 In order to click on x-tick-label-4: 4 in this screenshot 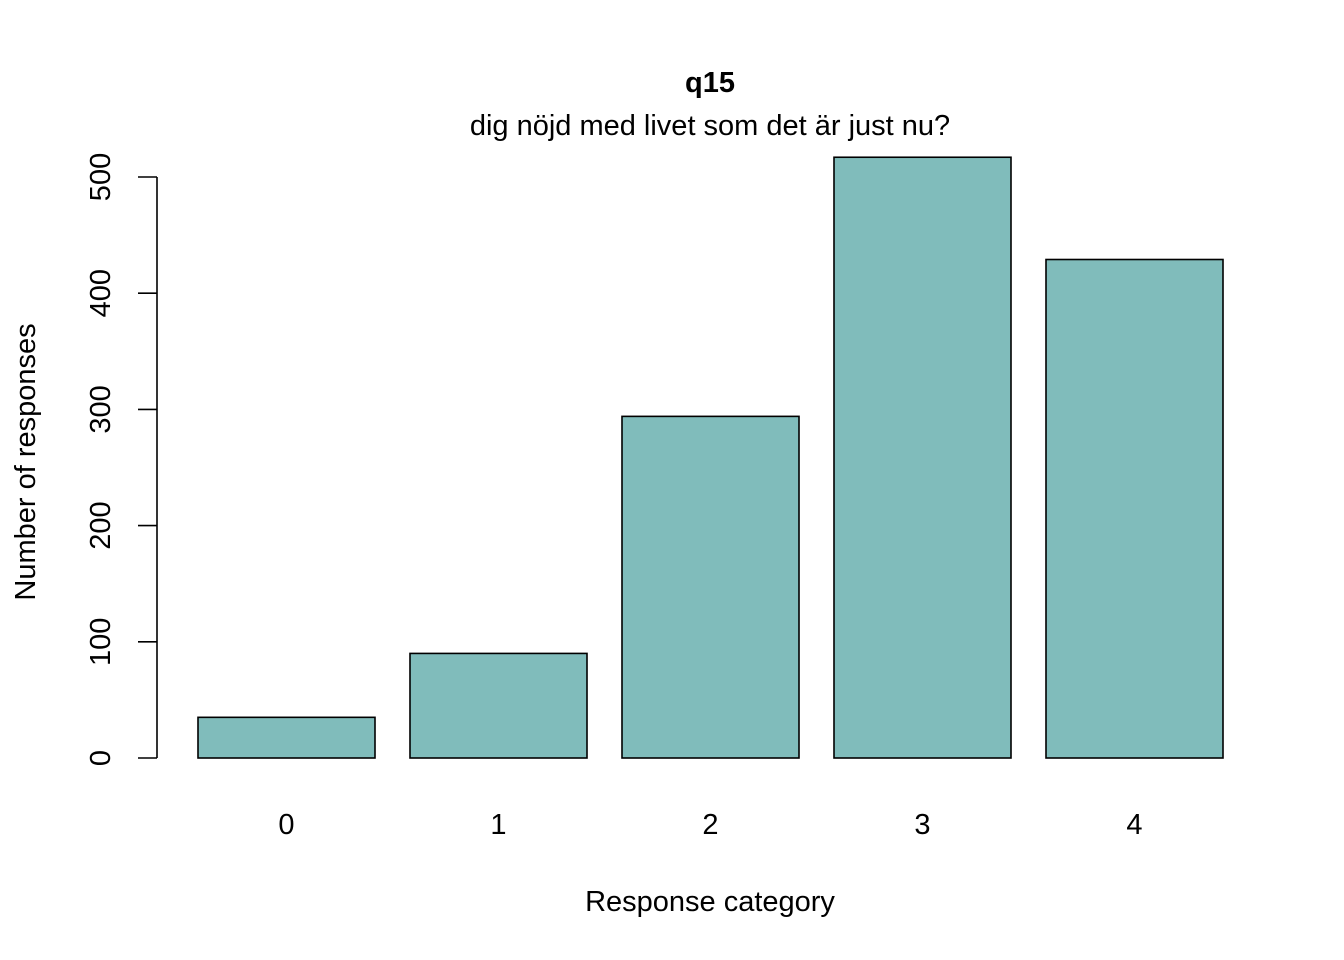, I will do `click(1134, 825)`.